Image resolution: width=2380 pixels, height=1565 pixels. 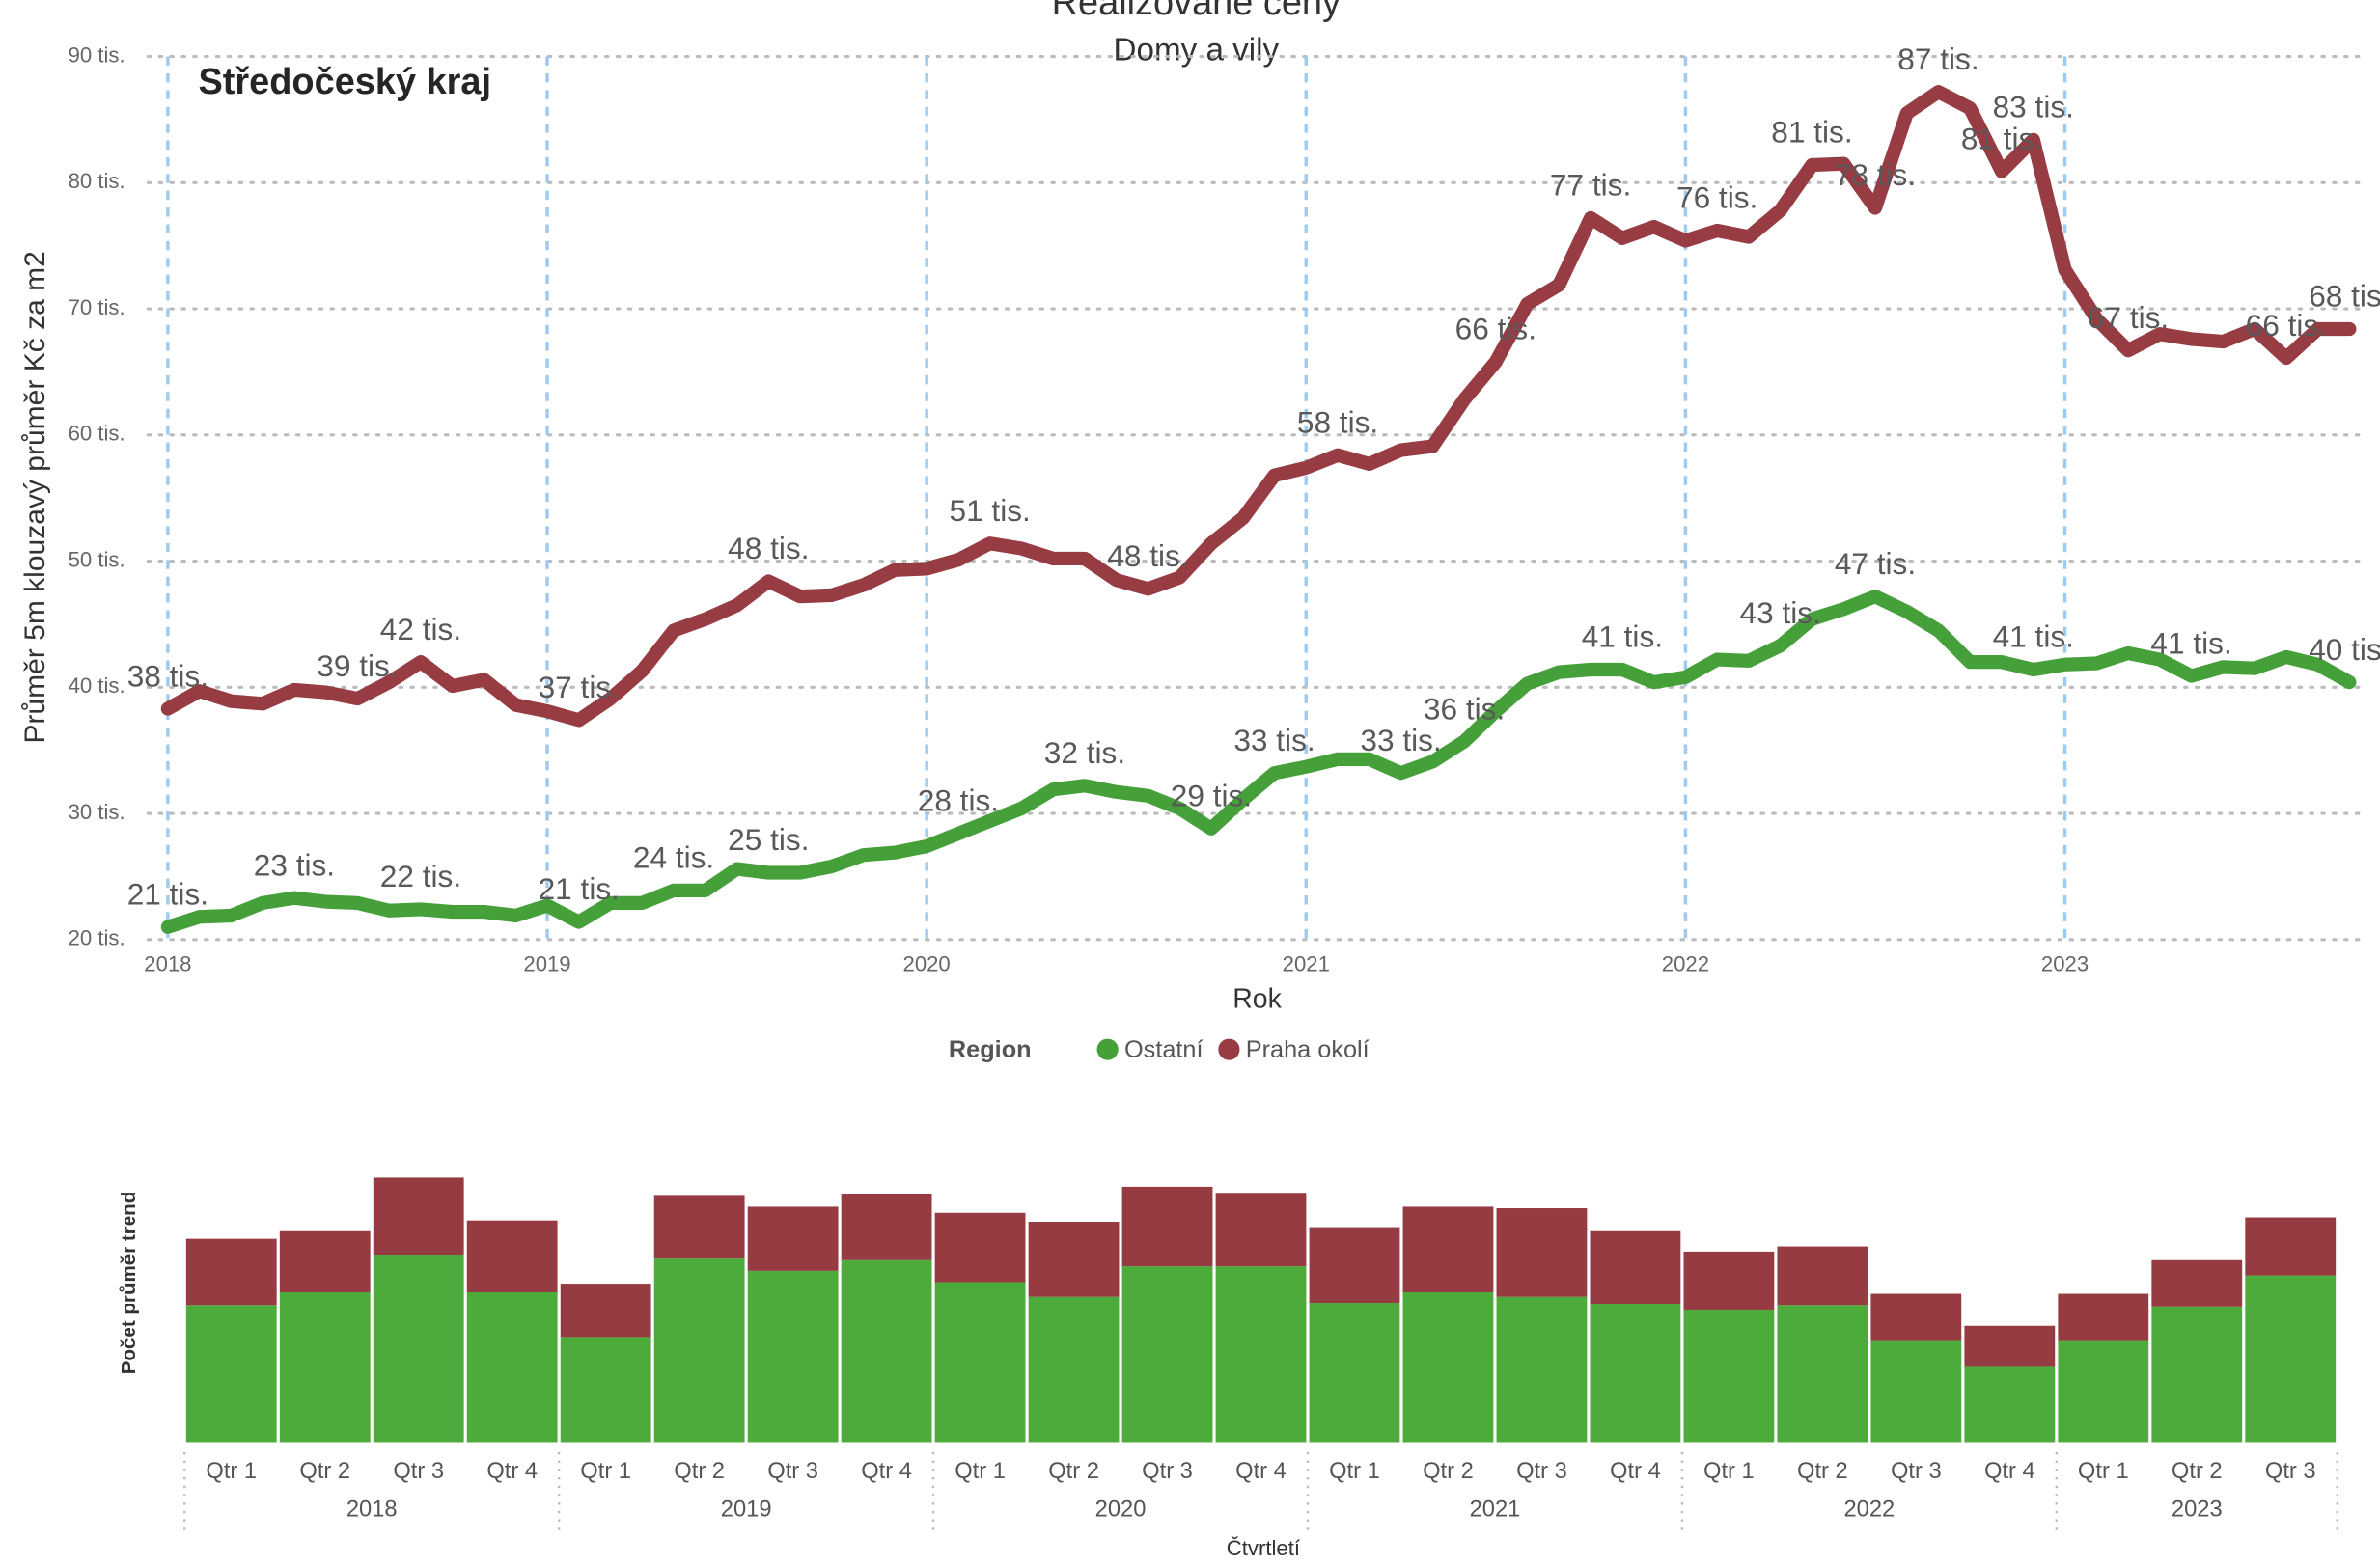 I want to click on data-label: 25 tis., so click(x=769, y=839).